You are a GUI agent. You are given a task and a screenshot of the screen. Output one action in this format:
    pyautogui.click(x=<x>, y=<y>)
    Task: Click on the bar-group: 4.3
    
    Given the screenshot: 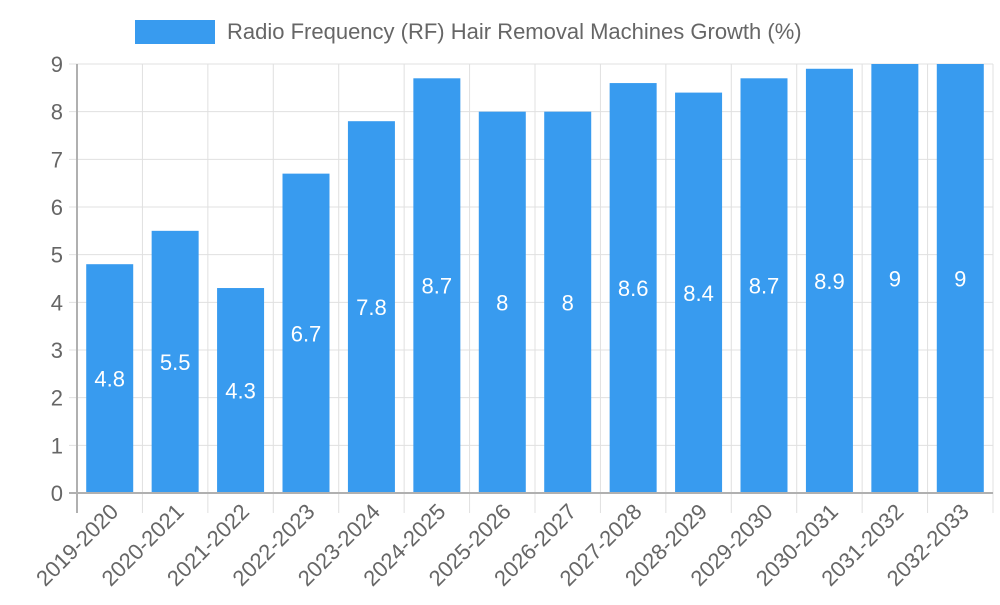 What is the action you would take?
    pyautogui.click(x=241, y=390)
    